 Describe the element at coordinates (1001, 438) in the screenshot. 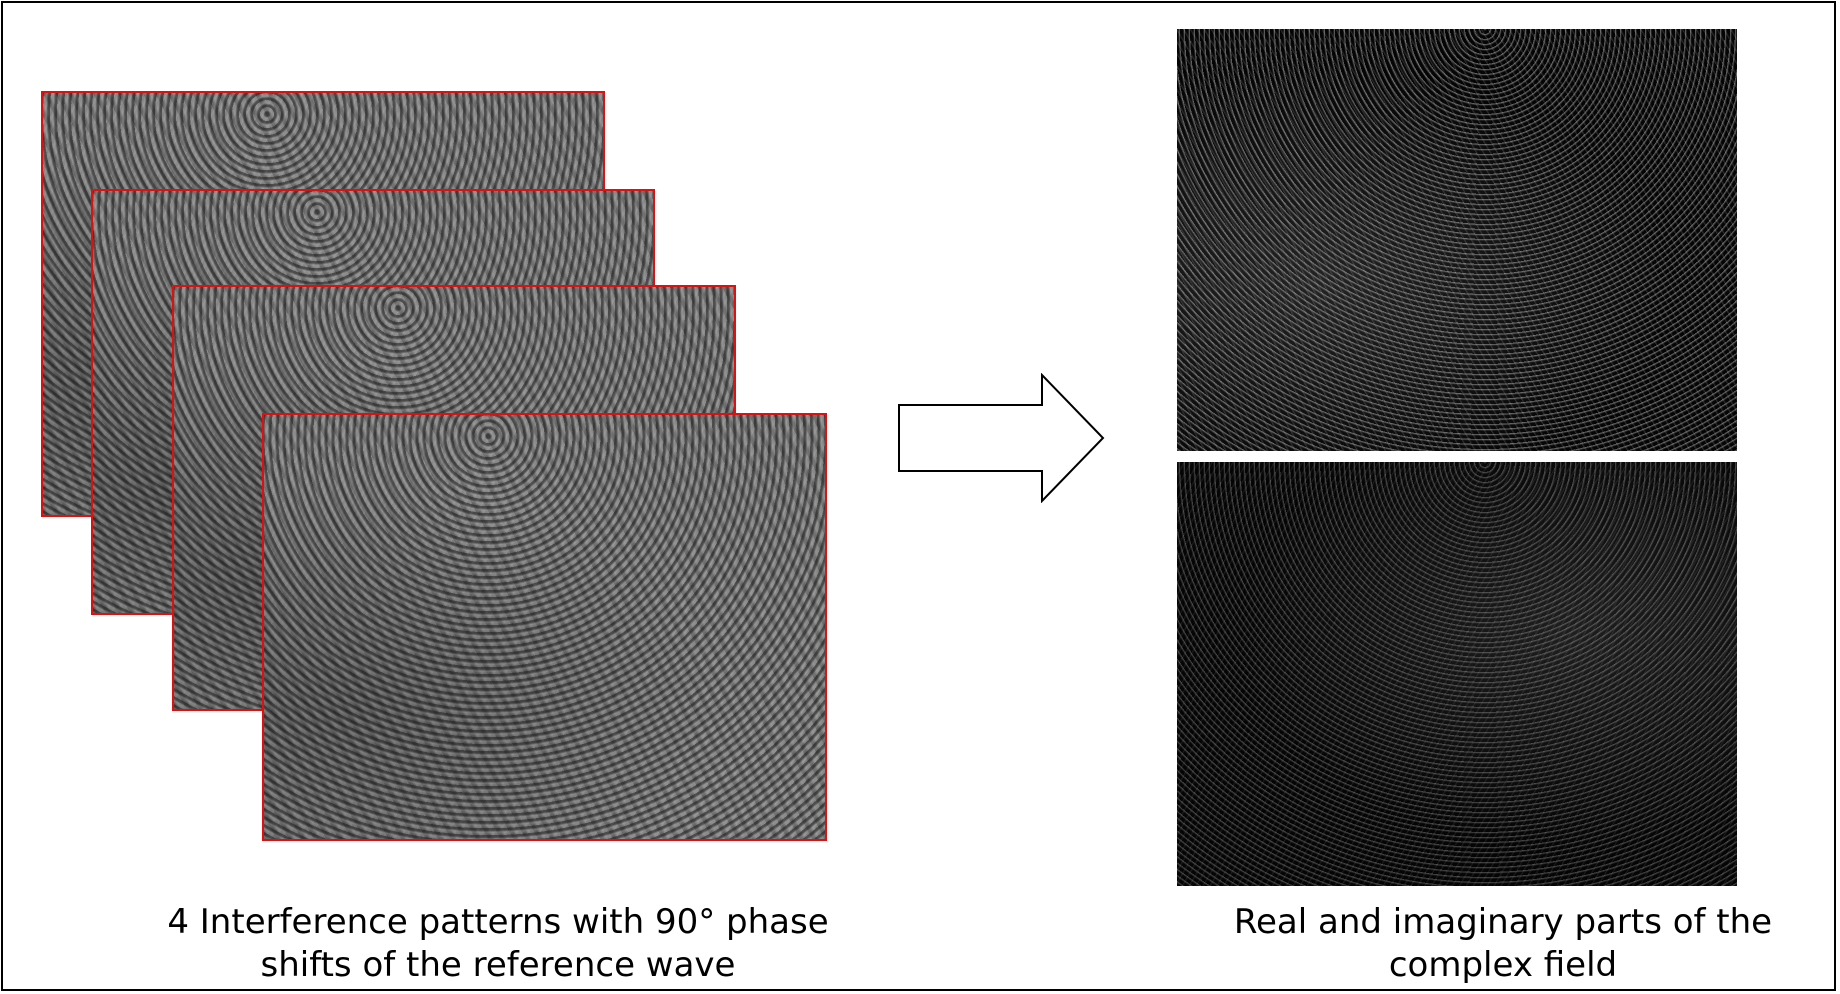

I see `right-arrow-icon` at that location.